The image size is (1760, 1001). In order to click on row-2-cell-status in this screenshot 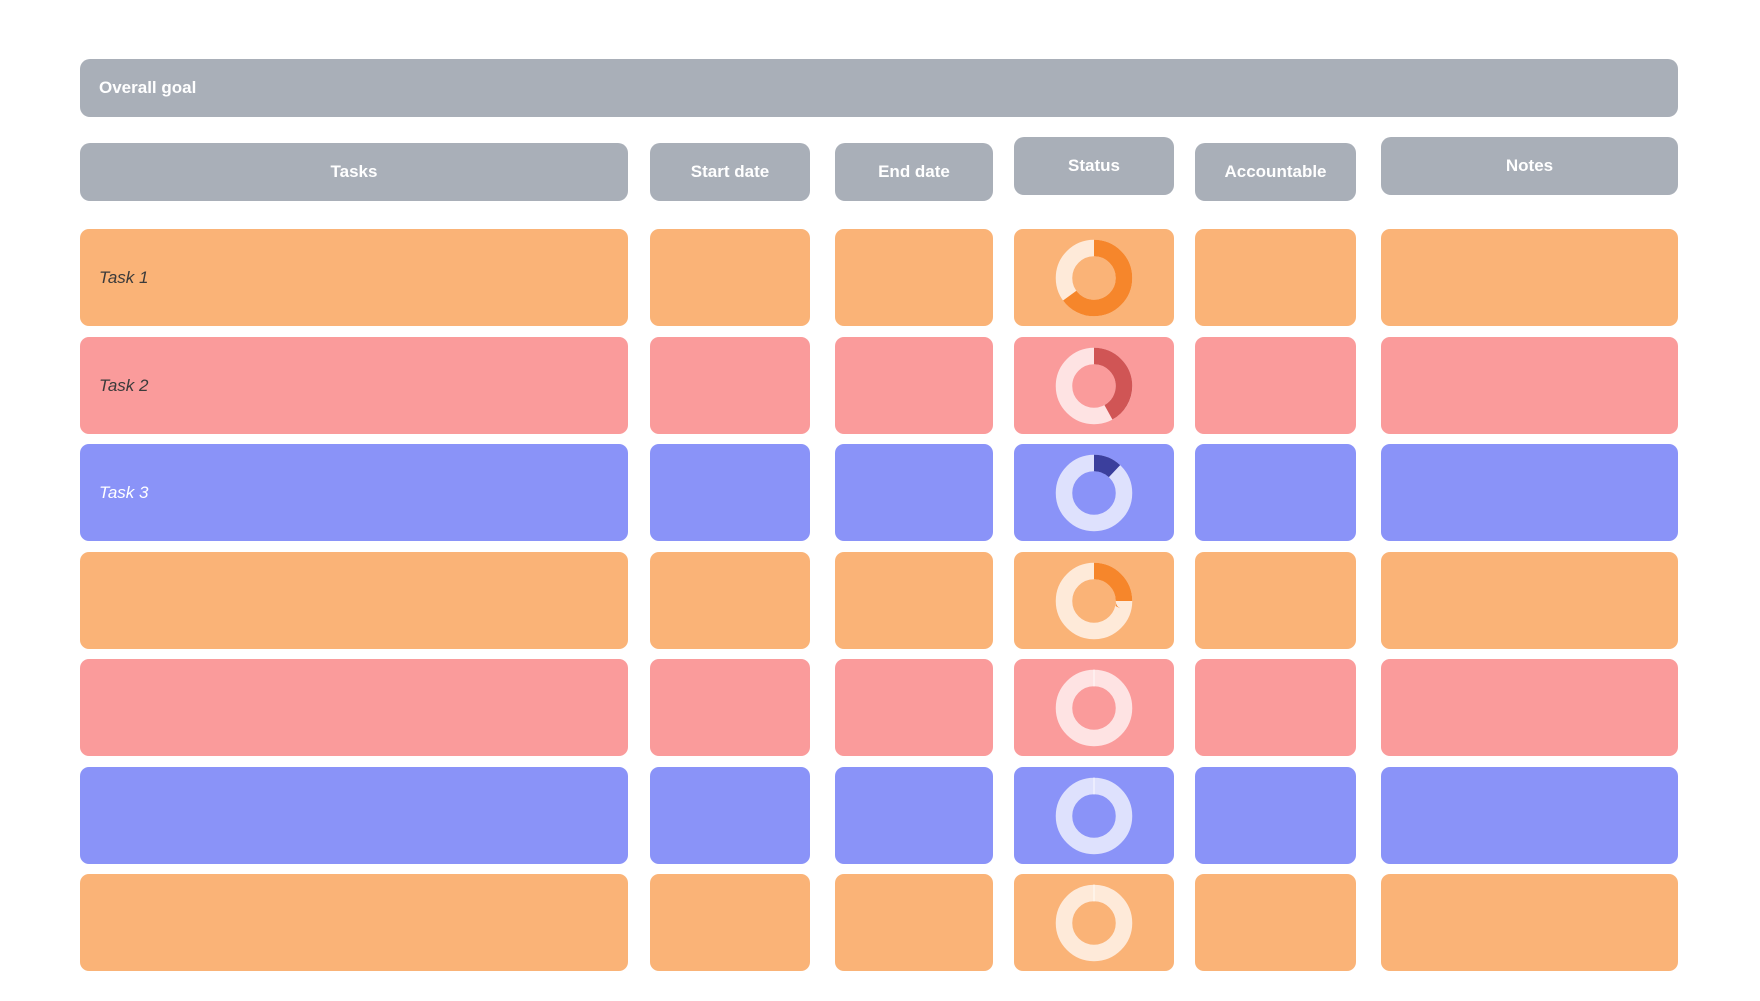, I will do `click(1094, 385)`.